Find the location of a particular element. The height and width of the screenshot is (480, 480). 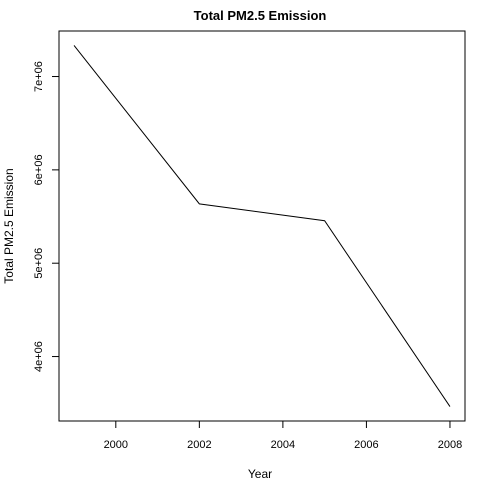

chart-title: Total PM2.5 Emission is located at coordinates (260, 15).